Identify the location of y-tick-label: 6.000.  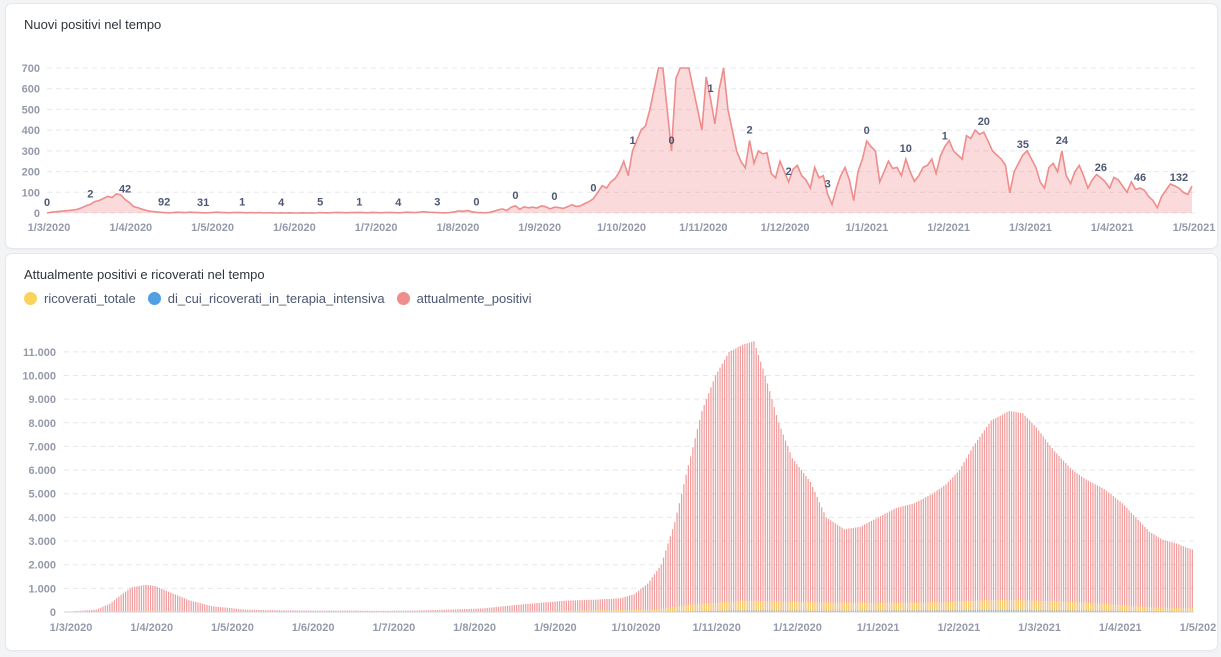
(42, 471).